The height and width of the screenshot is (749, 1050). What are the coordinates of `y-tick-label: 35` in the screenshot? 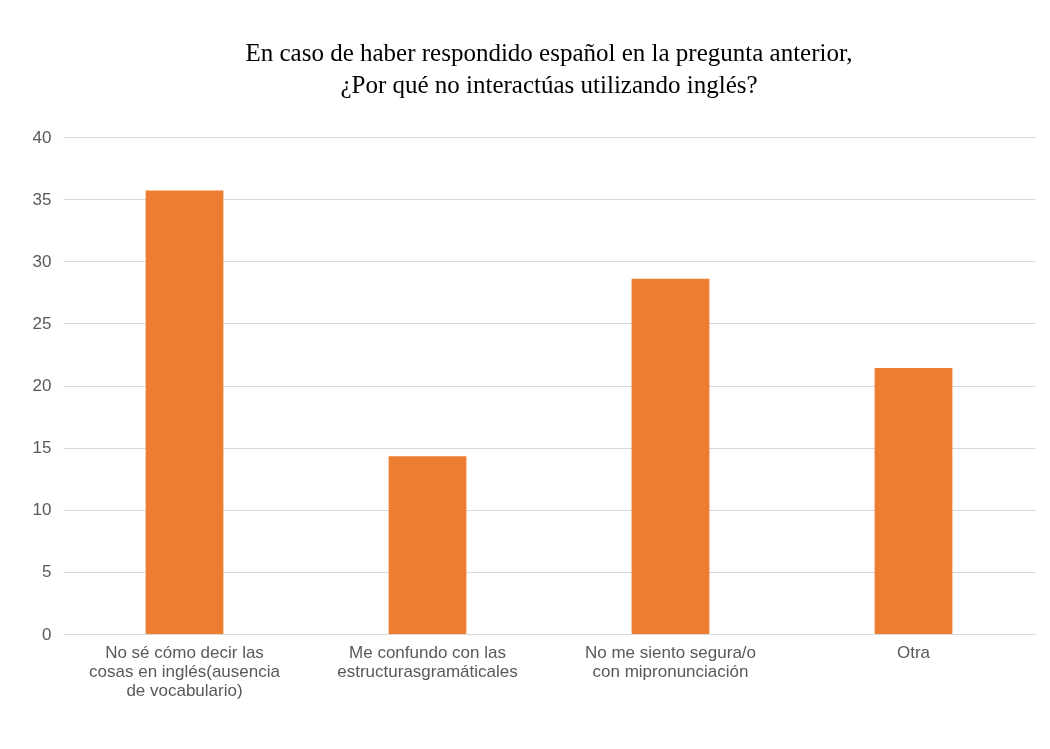 It's located at (42, 199).